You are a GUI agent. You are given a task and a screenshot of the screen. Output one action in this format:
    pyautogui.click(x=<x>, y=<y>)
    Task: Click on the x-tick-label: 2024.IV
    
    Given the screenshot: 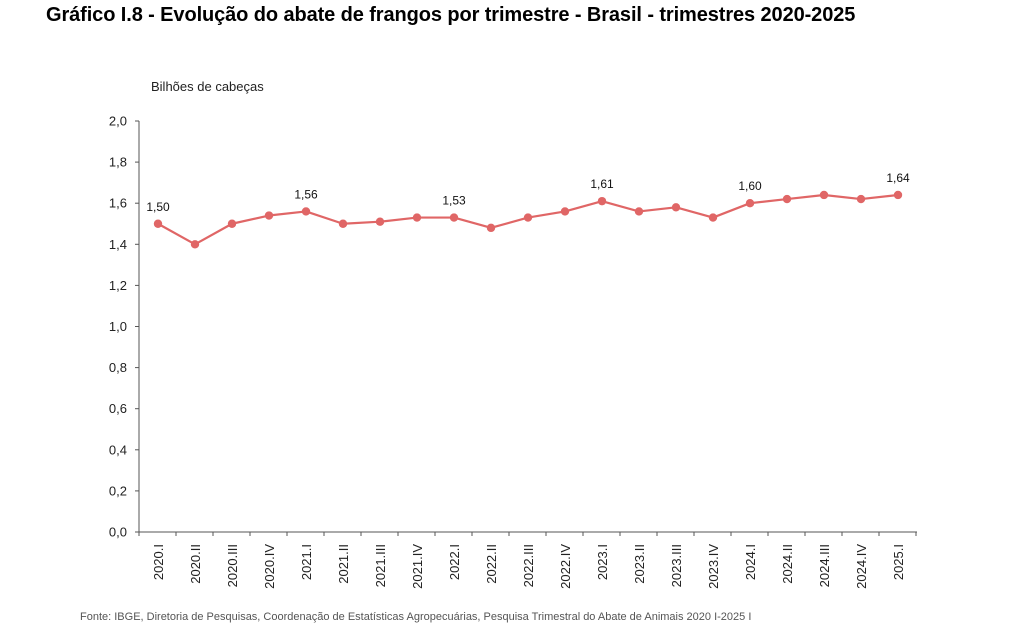 What is the action you would take?
    pyautogui.click(x=861, y=566)
    